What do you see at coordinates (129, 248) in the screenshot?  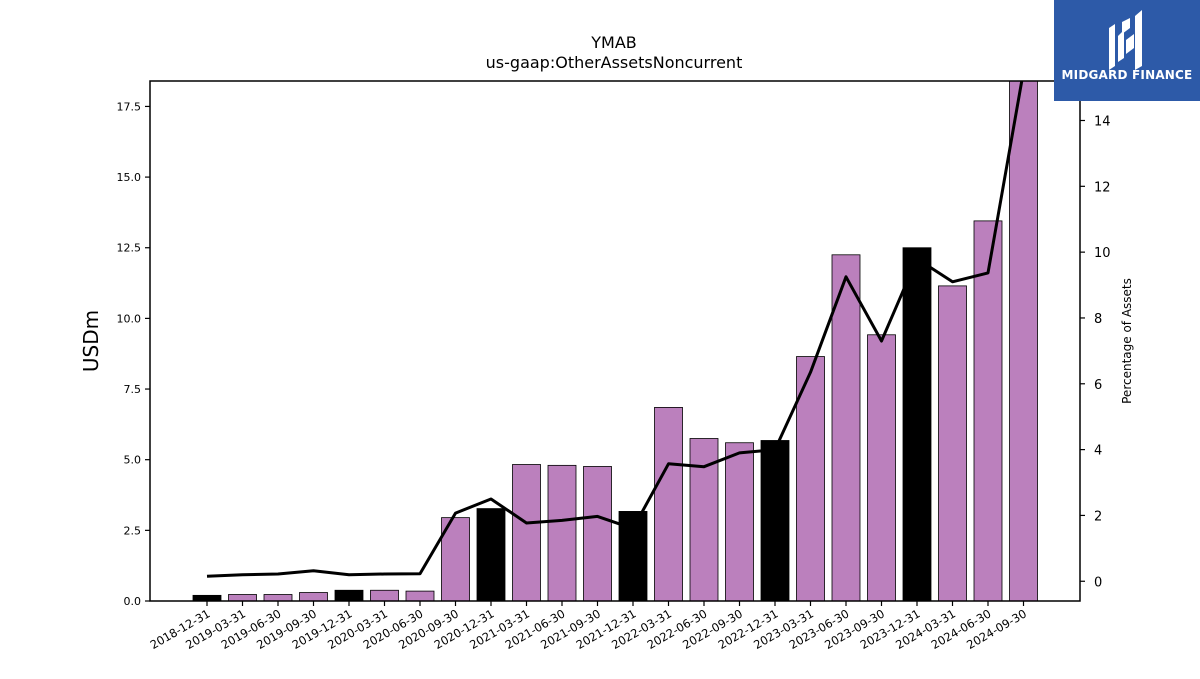 I see `y-tick-label: 12.5` at bounding box center [129, 248].